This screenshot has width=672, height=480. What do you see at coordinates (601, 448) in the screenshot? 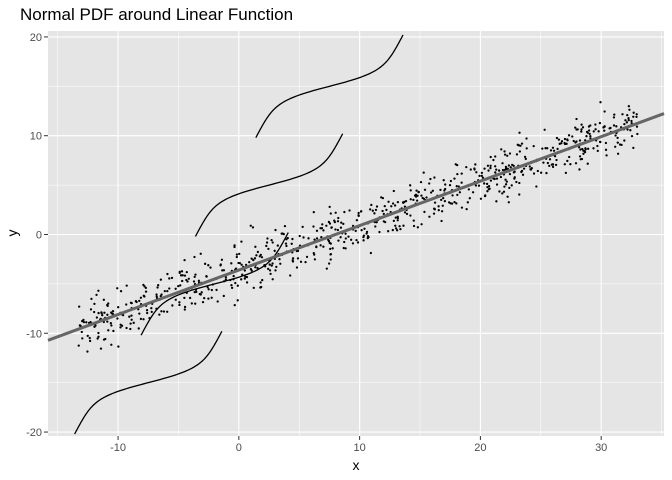
I see `x-tick-label: 30` at bounding box center [601, 448].